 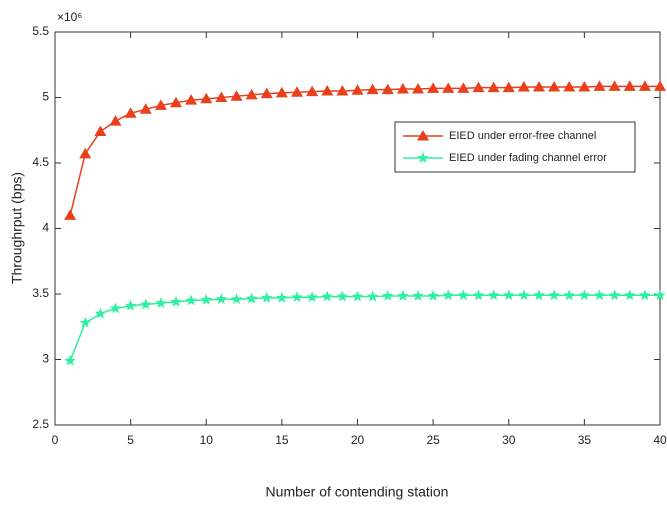 What do you see at coordinates (40, 424) in the screenshot?
I see `y-tick-label: 2.5` at bounding box center [40, 424].